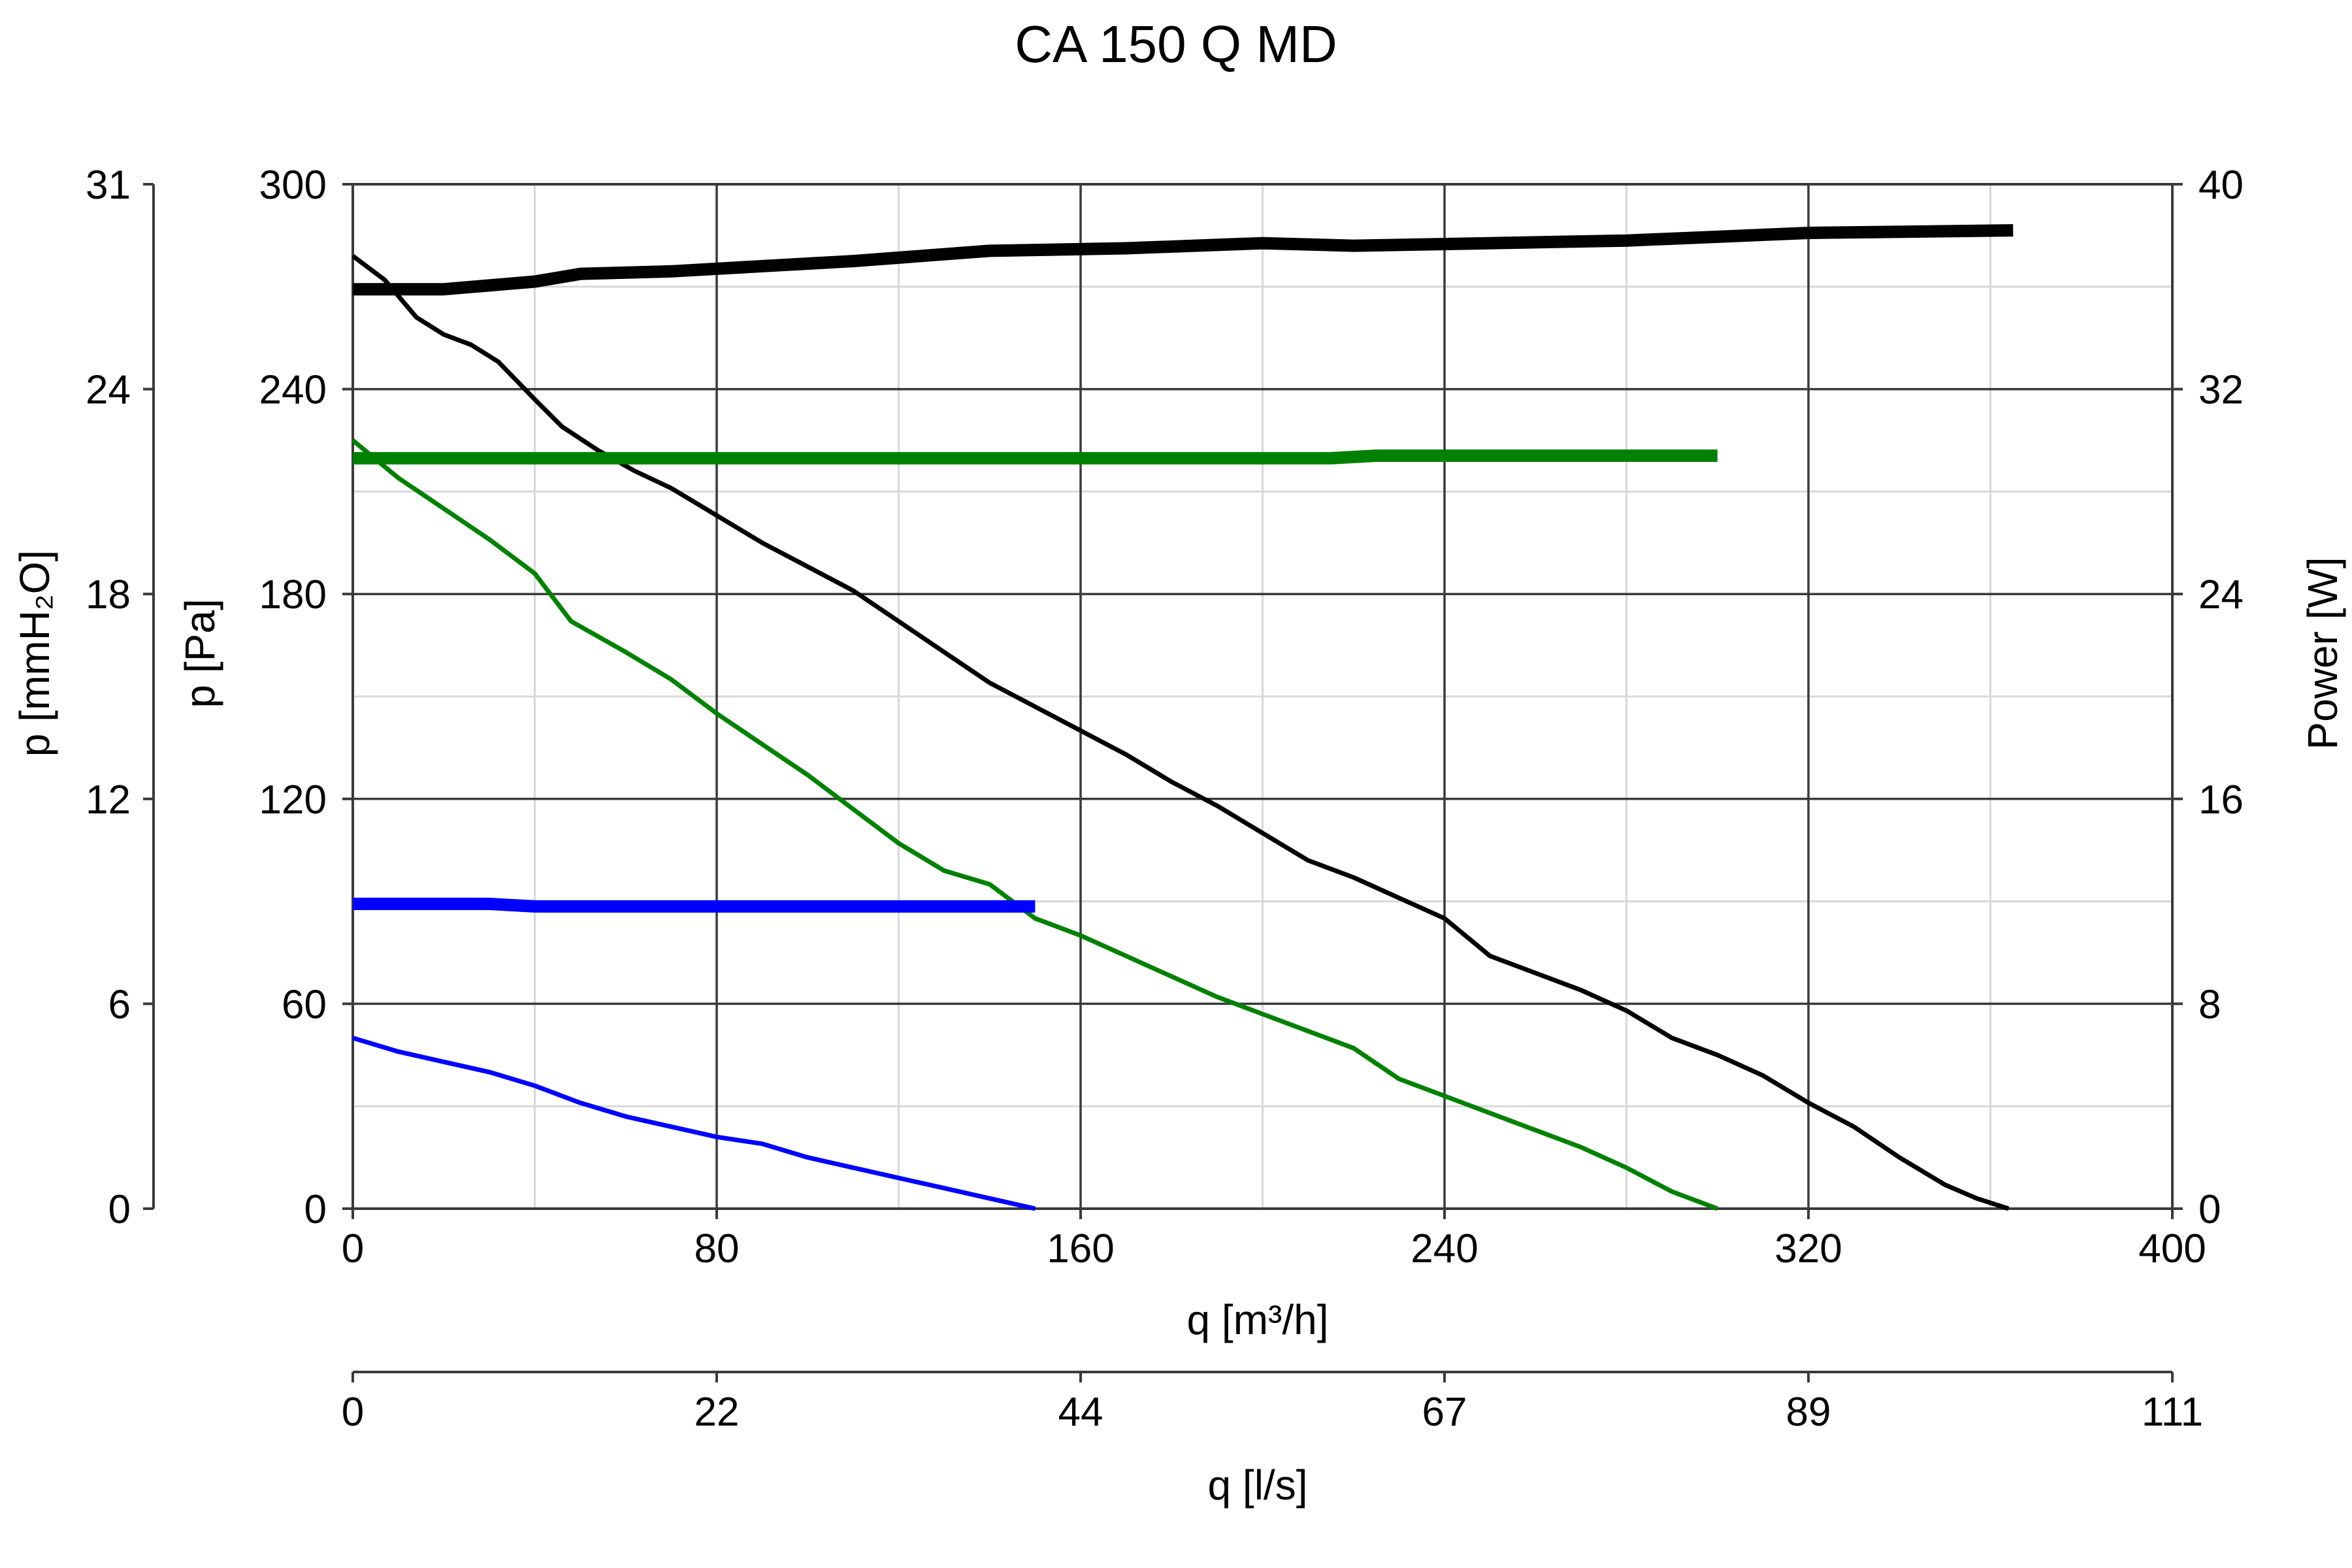 This screenshot has height=1568, width=2352. What do you see at coordinates (34, 653) in the screenshot?
I see `y2-axis-label: p [mmH₂O]` at bounding box center [34, 653].